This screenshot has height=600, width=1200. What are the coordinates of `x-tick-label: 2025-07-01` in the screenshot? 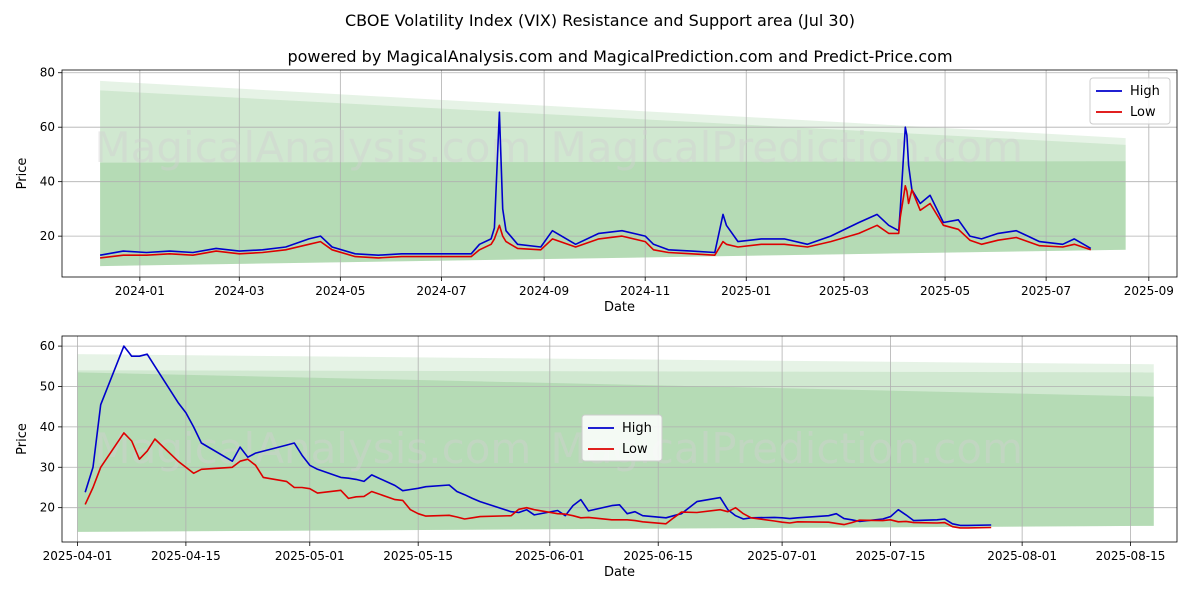 It's located at (782, 556).